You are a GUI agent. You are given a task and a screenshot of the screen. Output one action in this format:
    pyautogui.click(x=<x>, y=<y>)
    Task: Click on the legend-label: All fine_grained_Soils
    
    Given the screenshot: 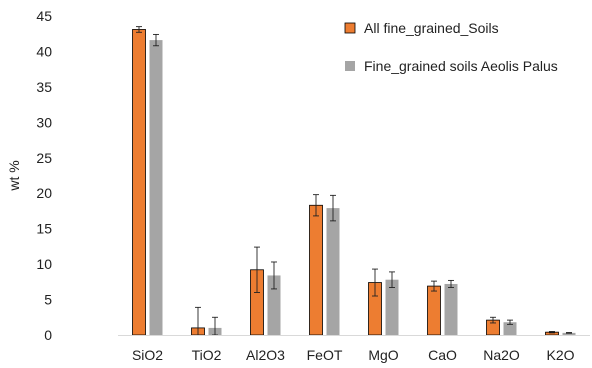 What is the action you would take?
    pyautogui.click(x=431, y=28)
    